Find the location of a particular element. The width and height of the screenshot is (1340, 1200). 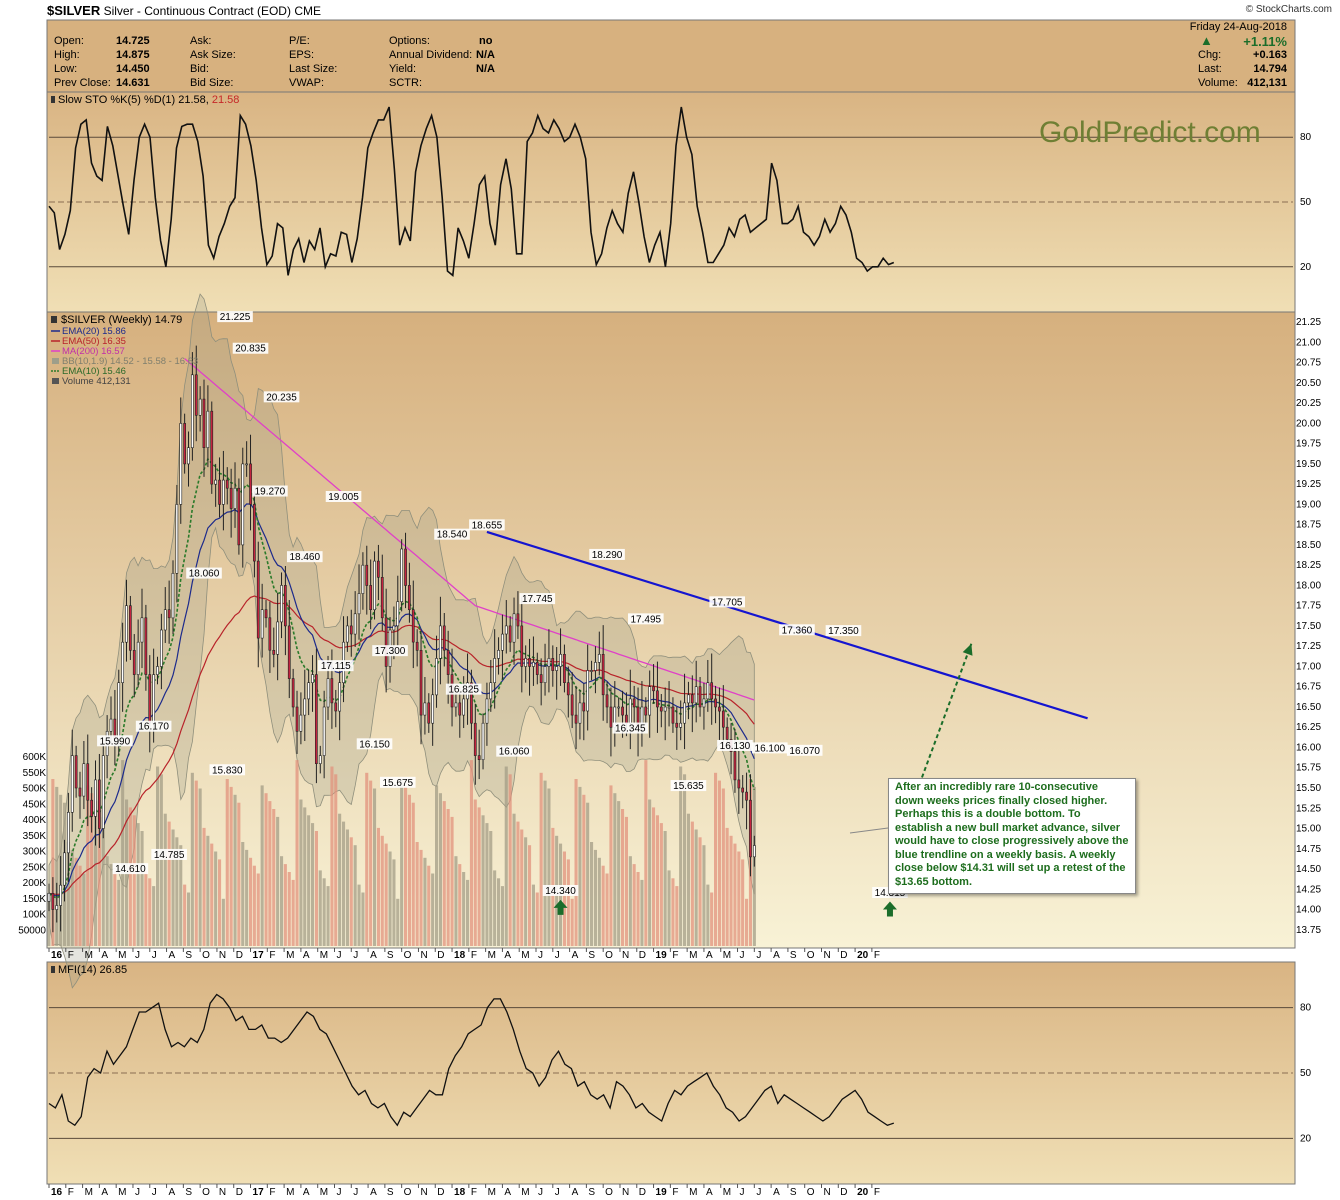

price-tick-label: 18.25 is located at coordinates (1308, 565).